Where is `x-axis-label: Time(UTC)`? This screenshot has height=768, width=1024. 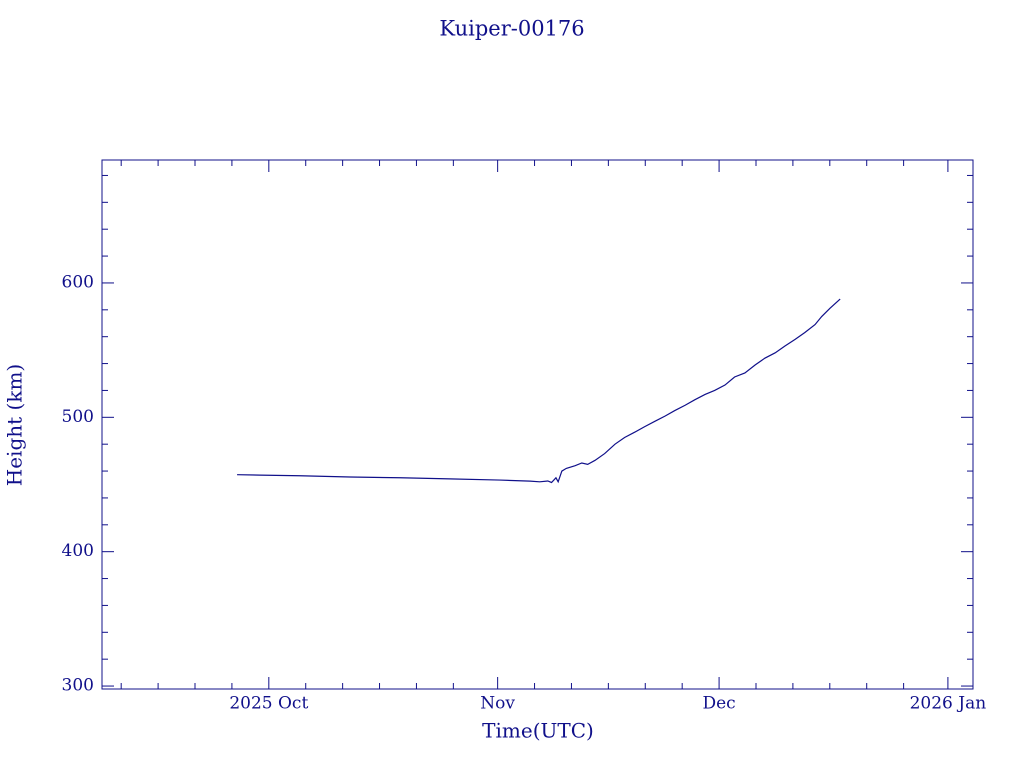
x-axis-label: Time(UTC) is located at coordinates (538, 731).